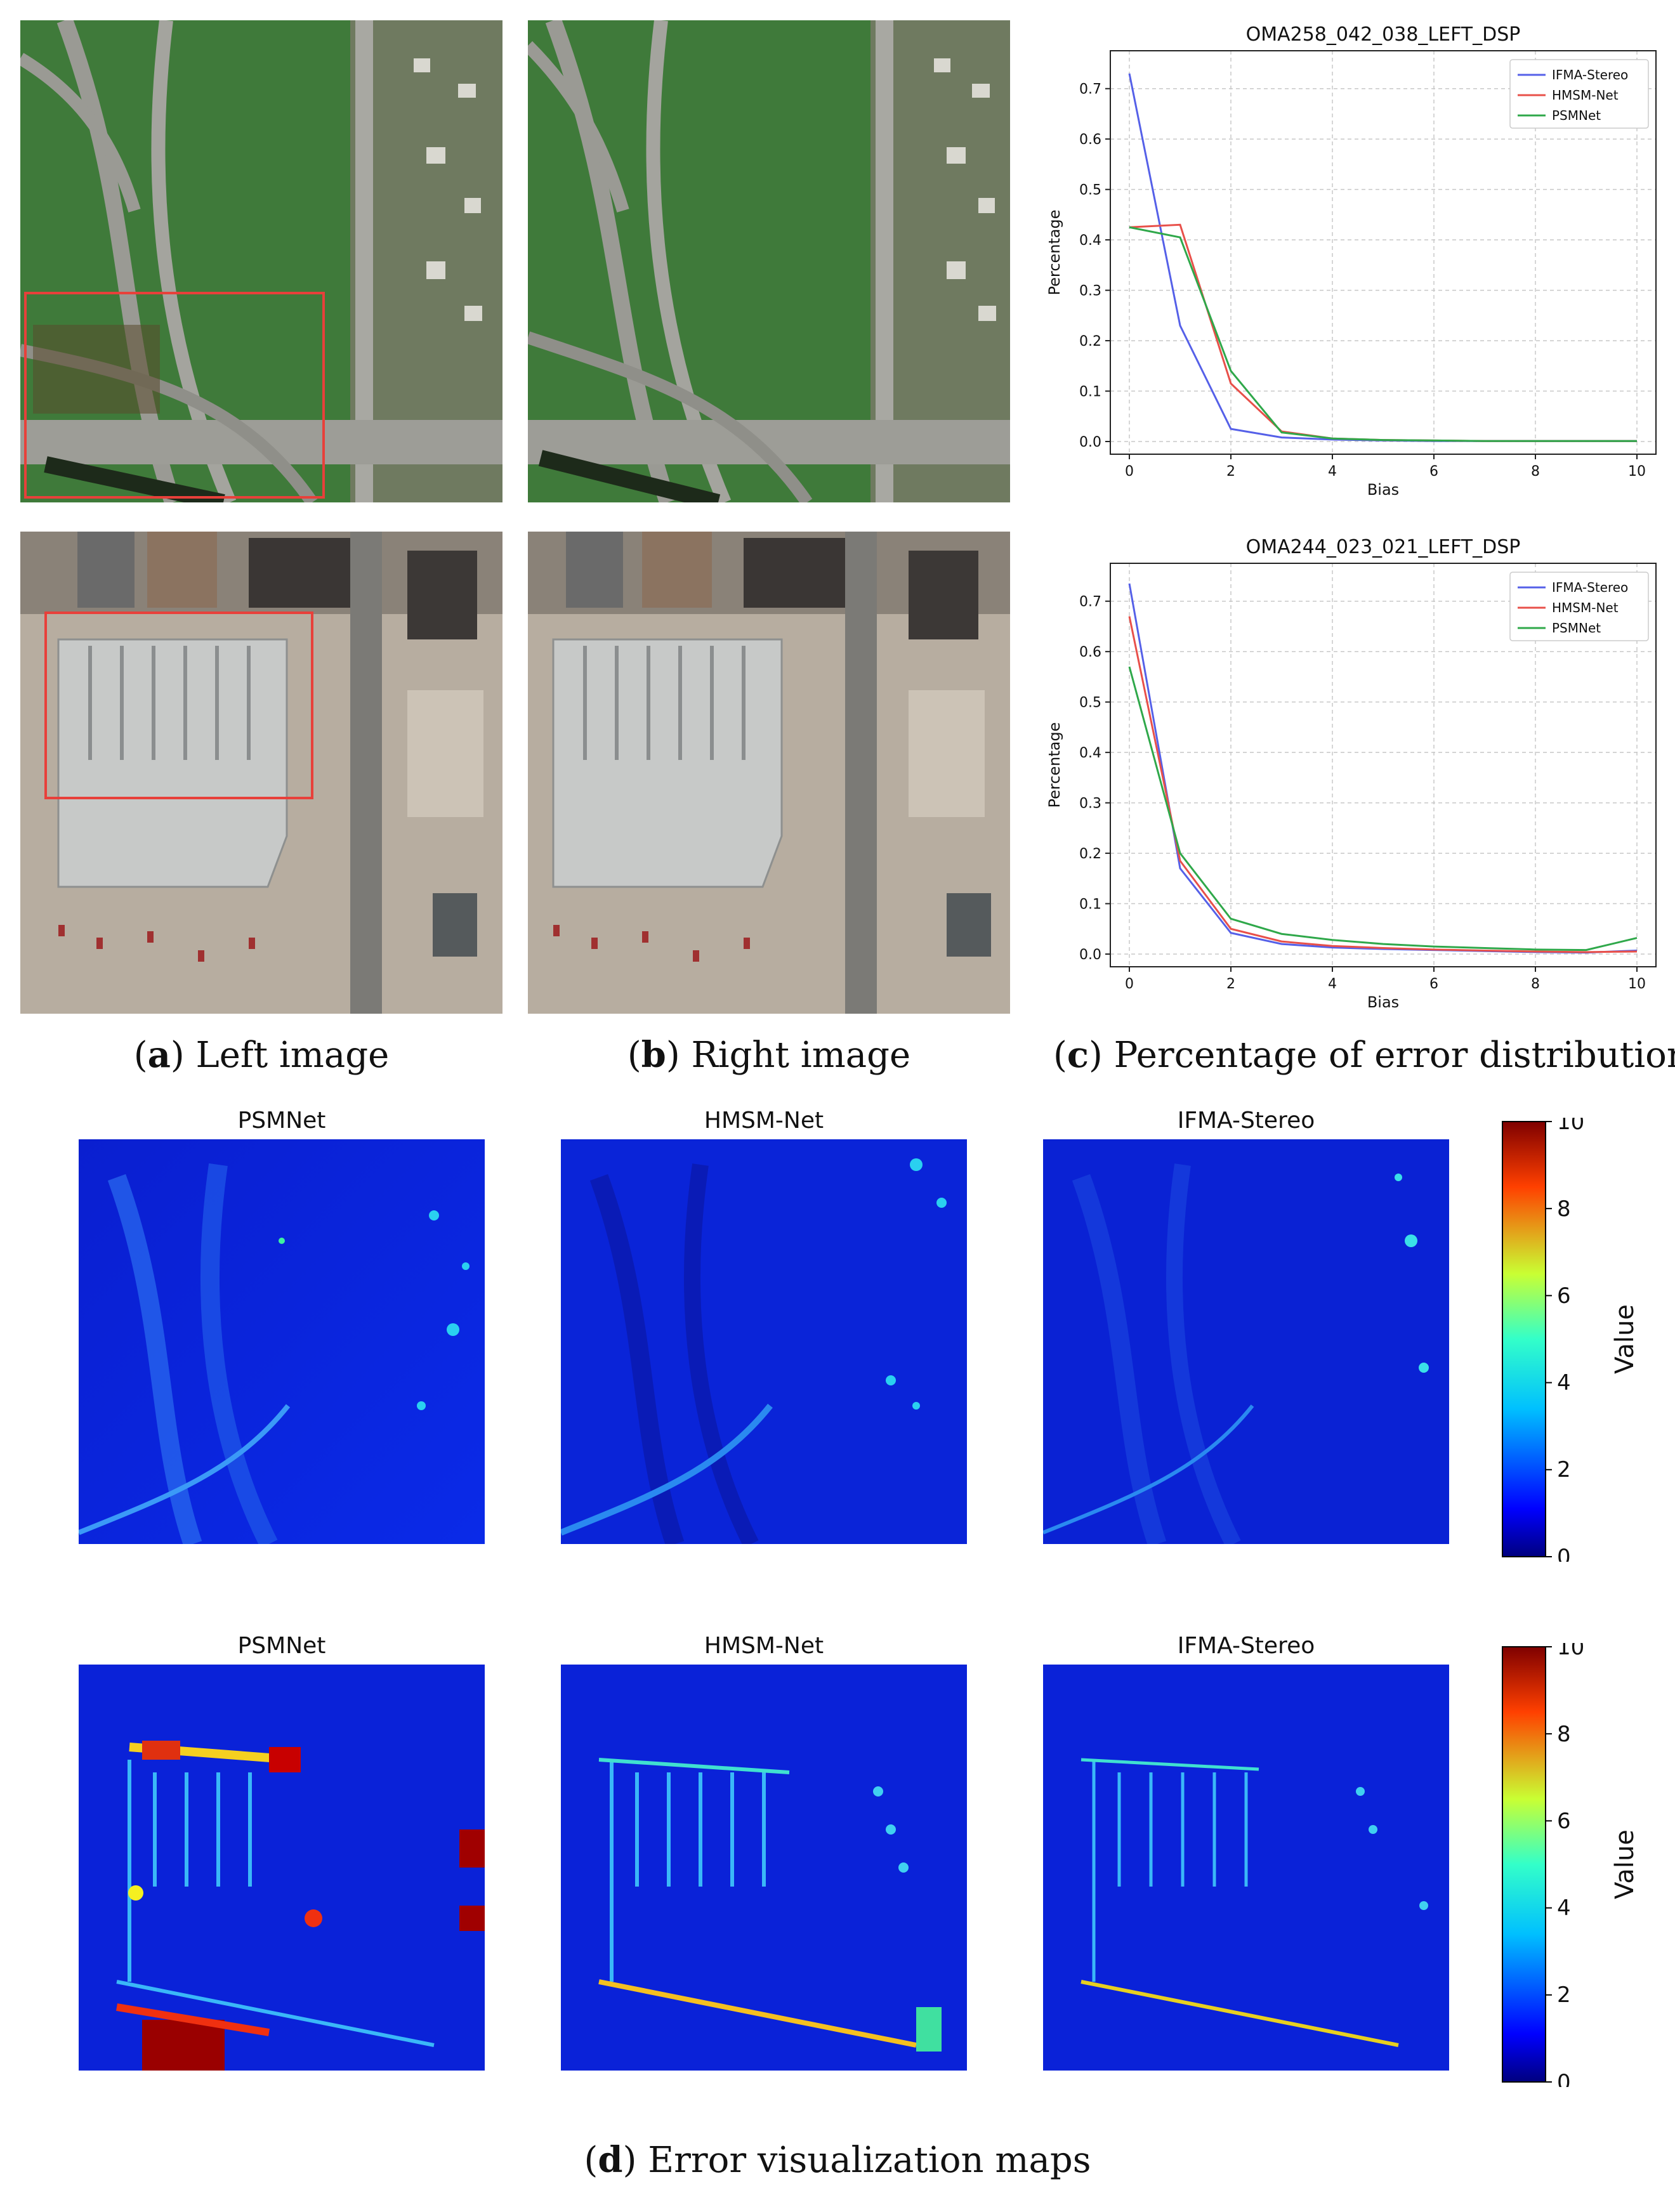  What do you see at coordinates (769, 1055) in the screenshot?
I see `caption-b: (b) Right image` at bounding box center [769, 1055].